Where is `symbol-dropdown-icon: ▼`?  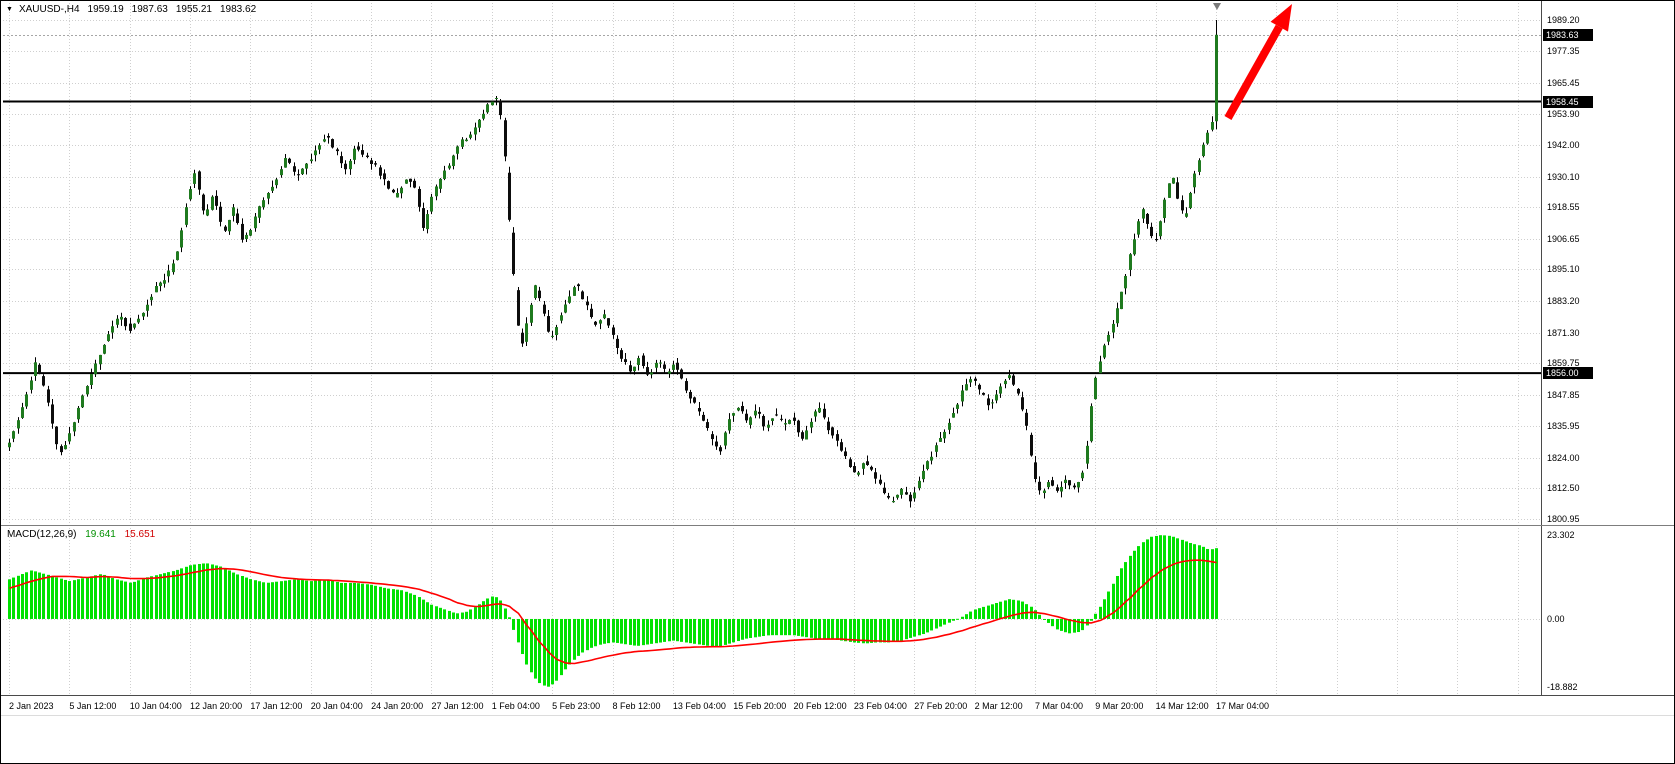
symbol-dropdown-icon: ▼ is located at coordinates (9, 9).